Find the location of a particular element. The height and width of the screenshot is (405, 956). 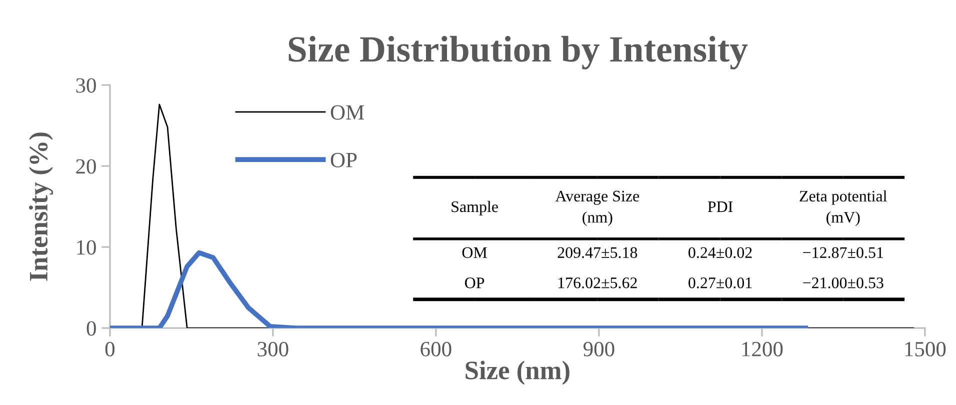

annotation: Average Size (nm) is located at coordinates (597, 208).